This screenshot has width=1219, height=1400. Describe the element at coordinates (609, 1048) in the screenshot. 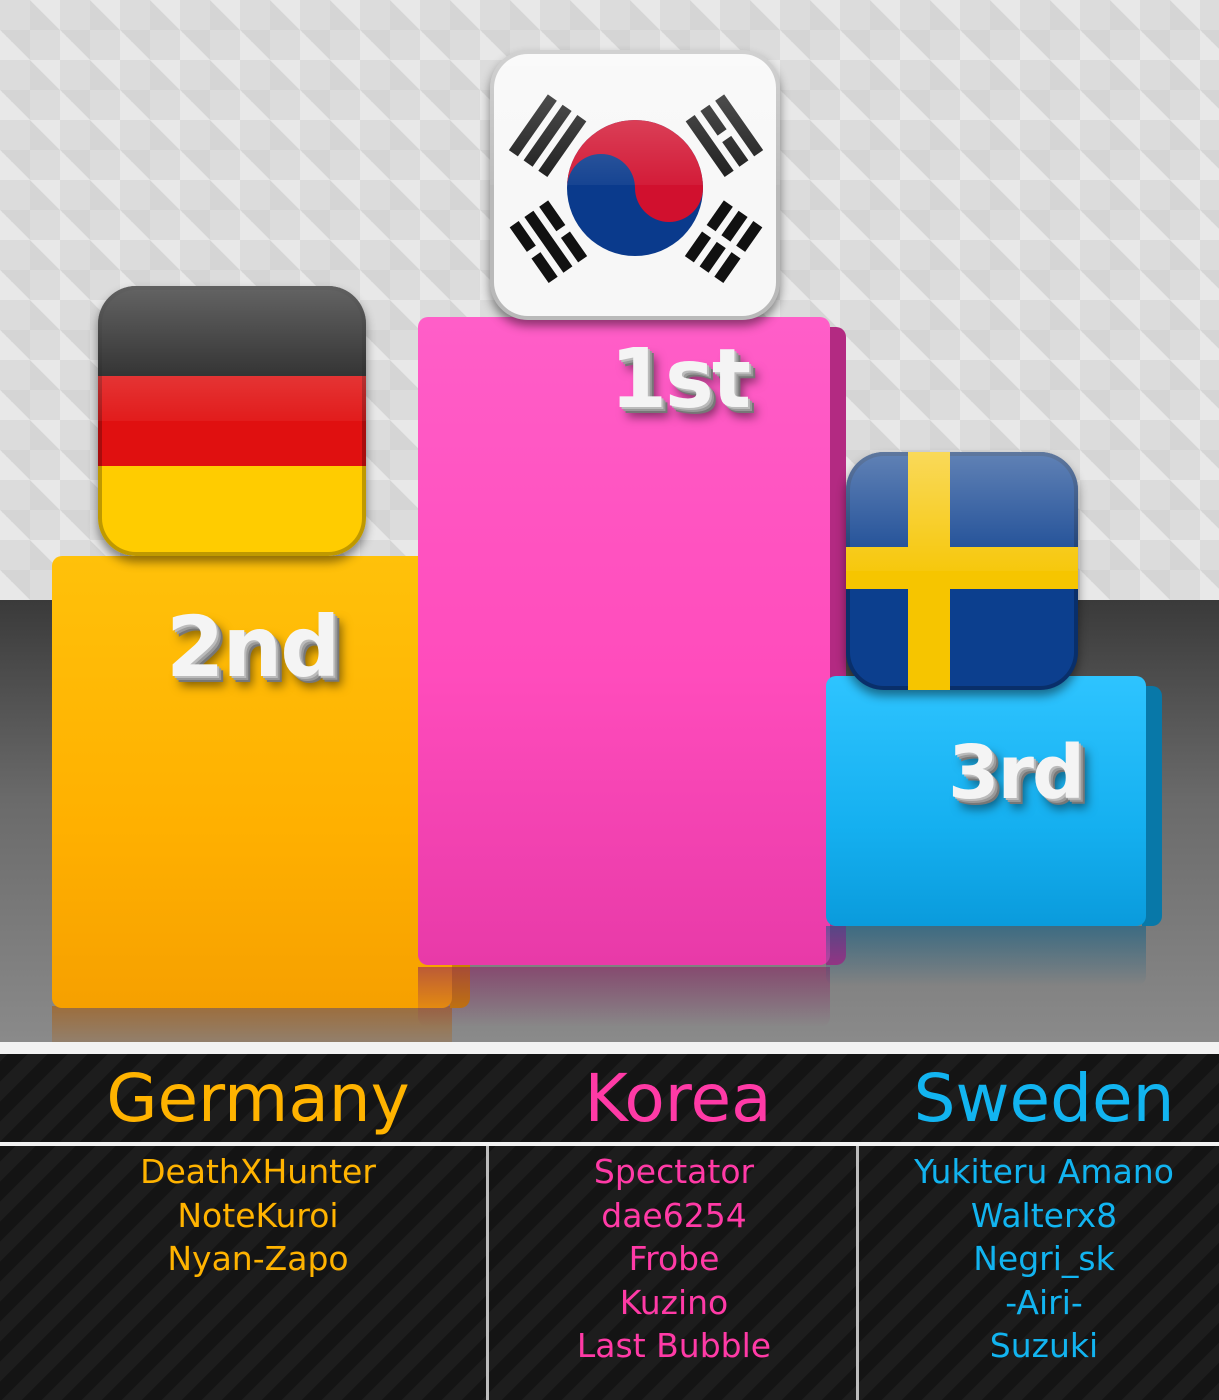

I see `divider-top` at that location.